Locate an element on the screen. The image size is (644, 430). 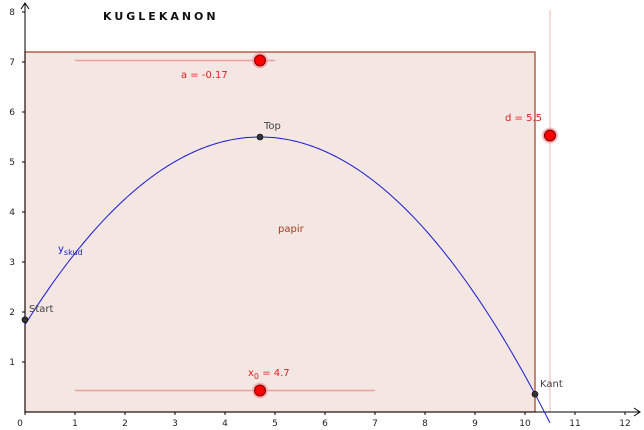
y-axis-arrow-icon is located at coordinates (25, 6).